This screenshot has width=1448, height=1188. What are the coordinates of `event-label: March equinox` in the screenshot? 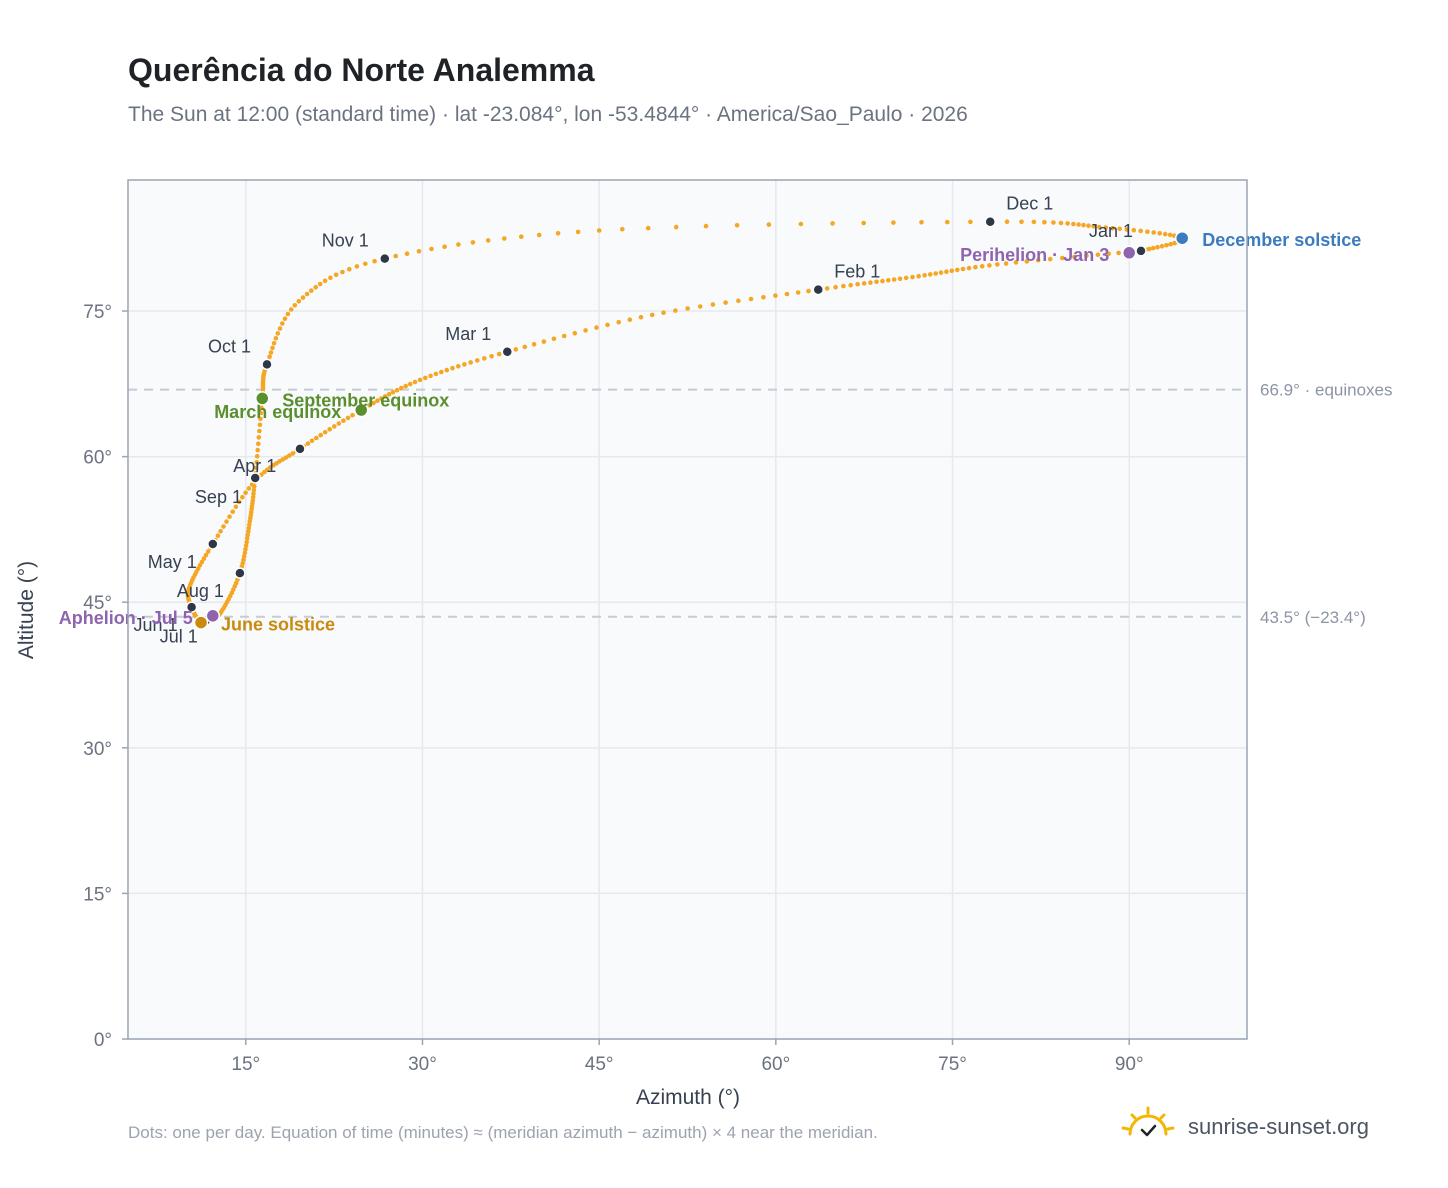 It's located at (277, 412).